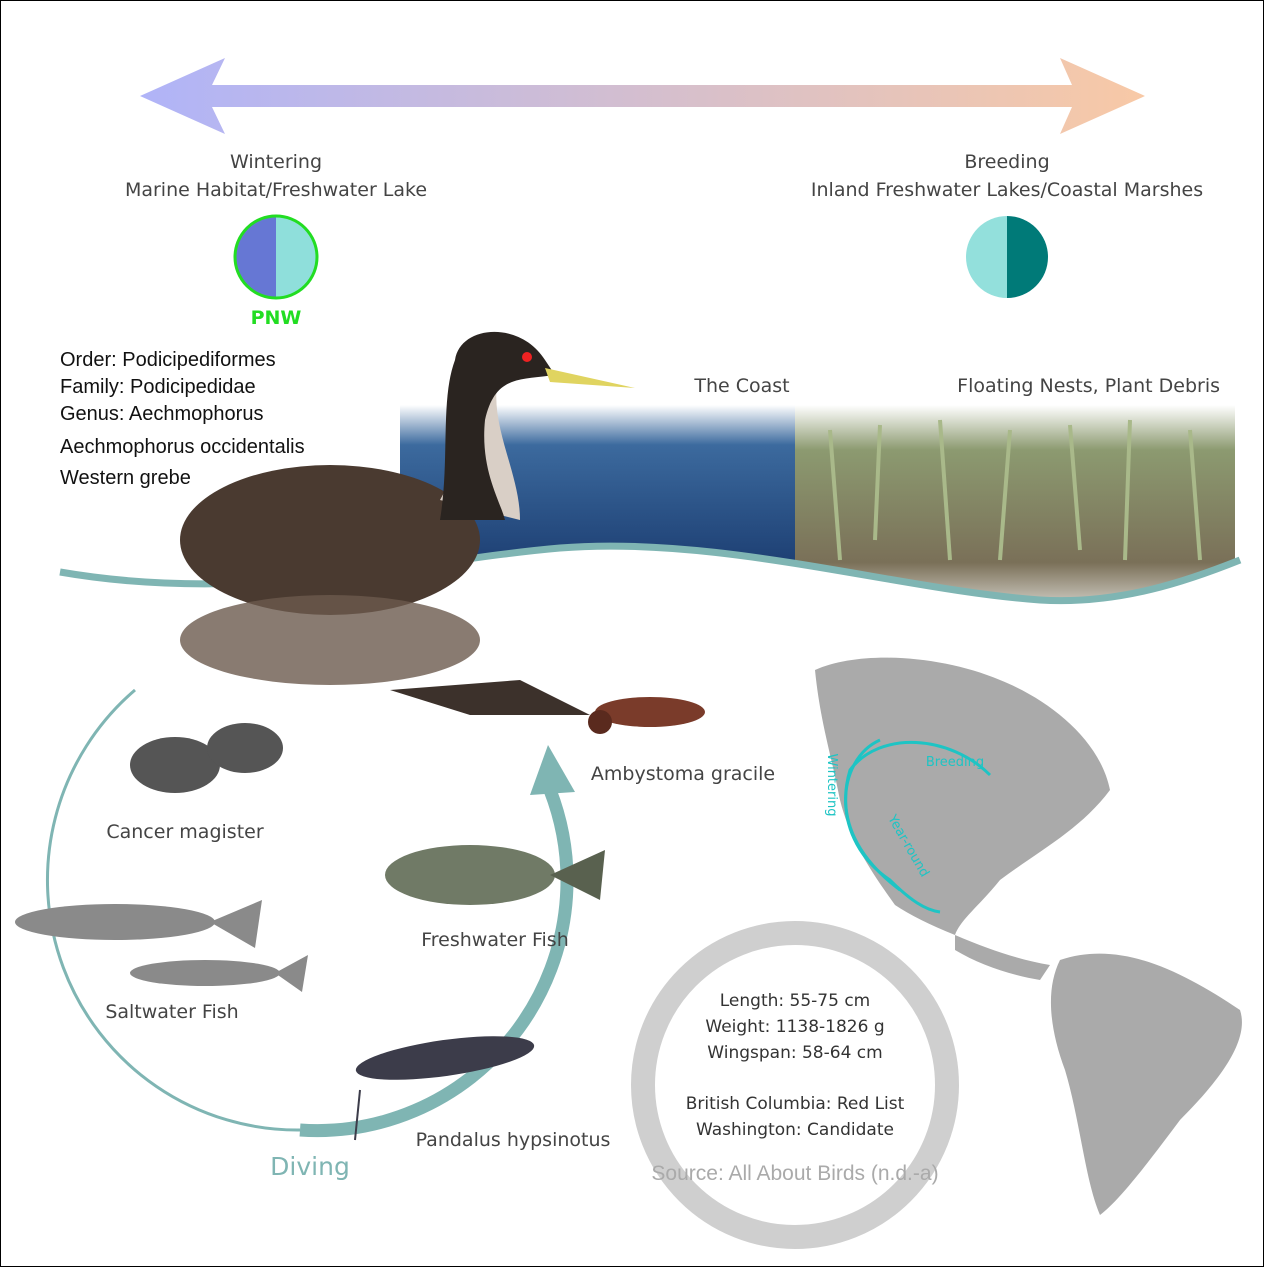 This screenshot has width=1264, height=1267. Describe the element at coordinates (513, 1140) in the screenshot. I see `shrimp-label: Pandalus hypsinotus` at that location.